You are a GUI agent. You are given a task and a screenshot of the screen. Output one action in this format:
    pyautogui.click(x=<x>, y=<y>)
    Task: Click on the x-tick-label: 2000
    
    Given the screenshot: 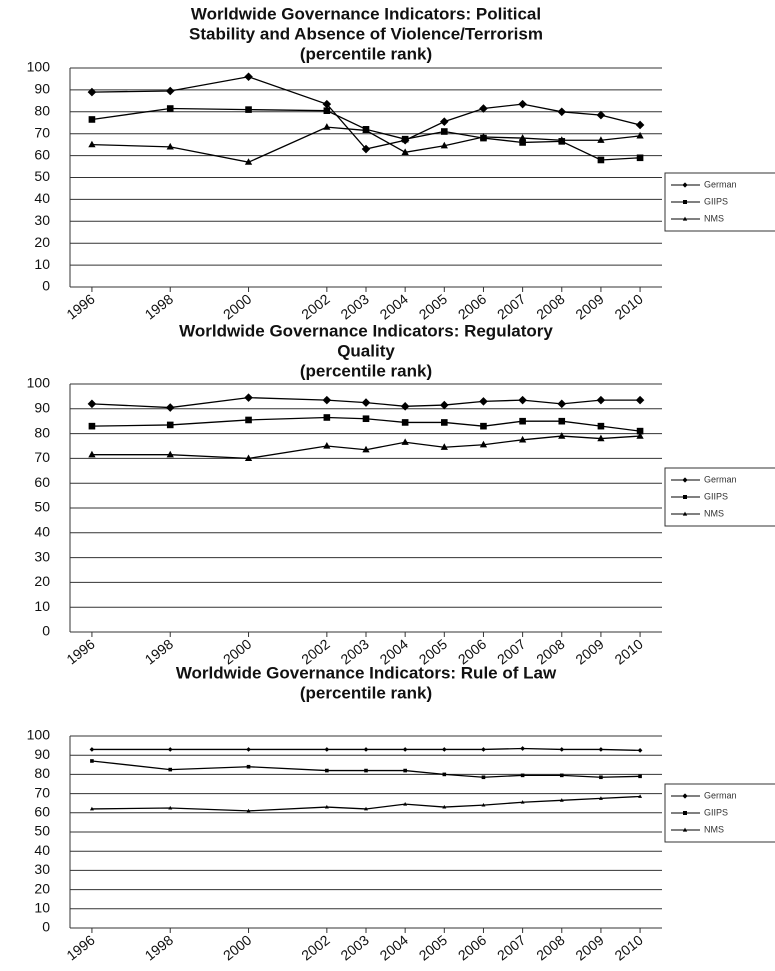 What is the action you would take?
    pyautogui.click(x=237, y=948)
    